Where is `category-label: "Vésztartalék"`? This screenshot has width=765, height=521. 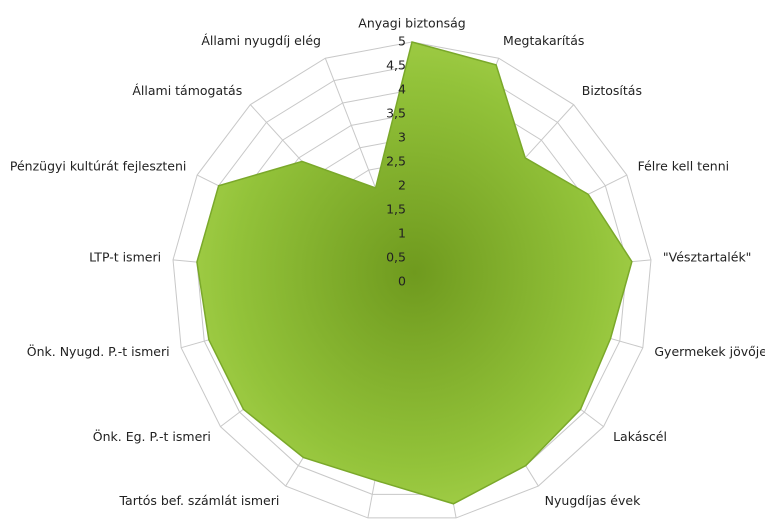 category-label: "Vésztartalék" is located at coordinates (707, 257).